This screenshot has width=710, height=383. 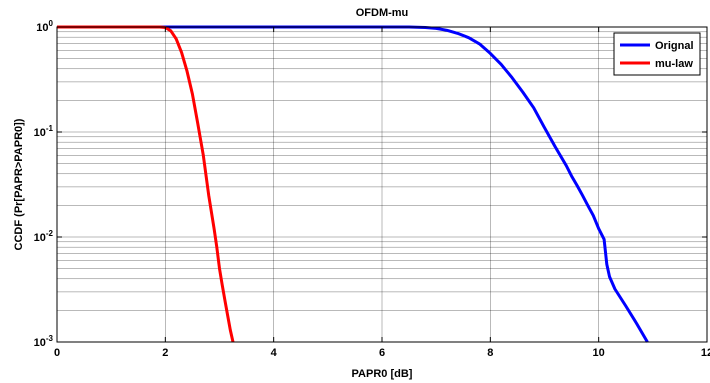 I want to click on x-tick-label: 6, so click(x=382, y=353).